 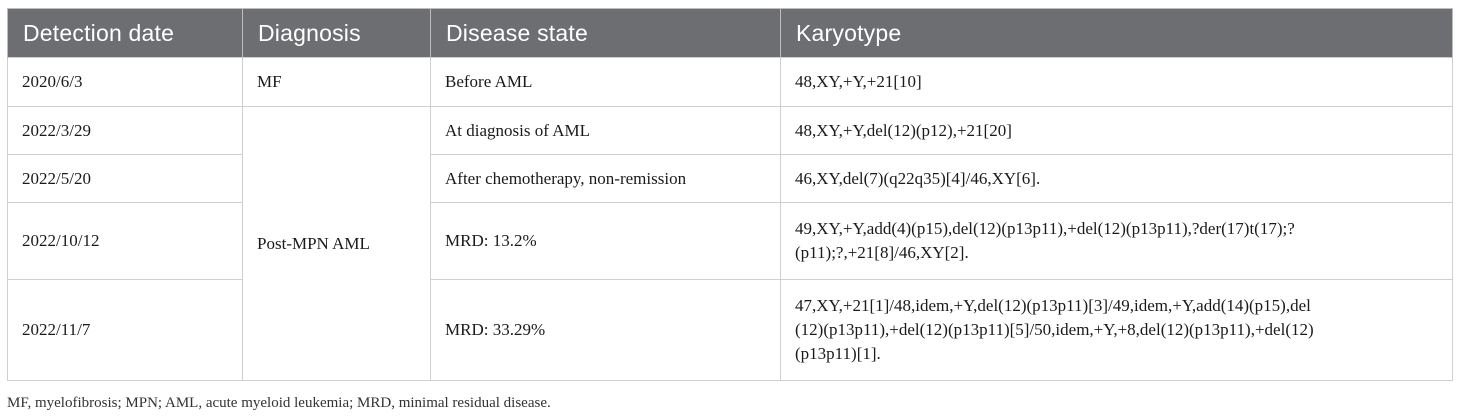 What do you see at coordinates (1116, 82) in the screenshot?
I see `cell-karyotype: 48,XY,+Y,+21[10]` at bounding box center [1116, 82].